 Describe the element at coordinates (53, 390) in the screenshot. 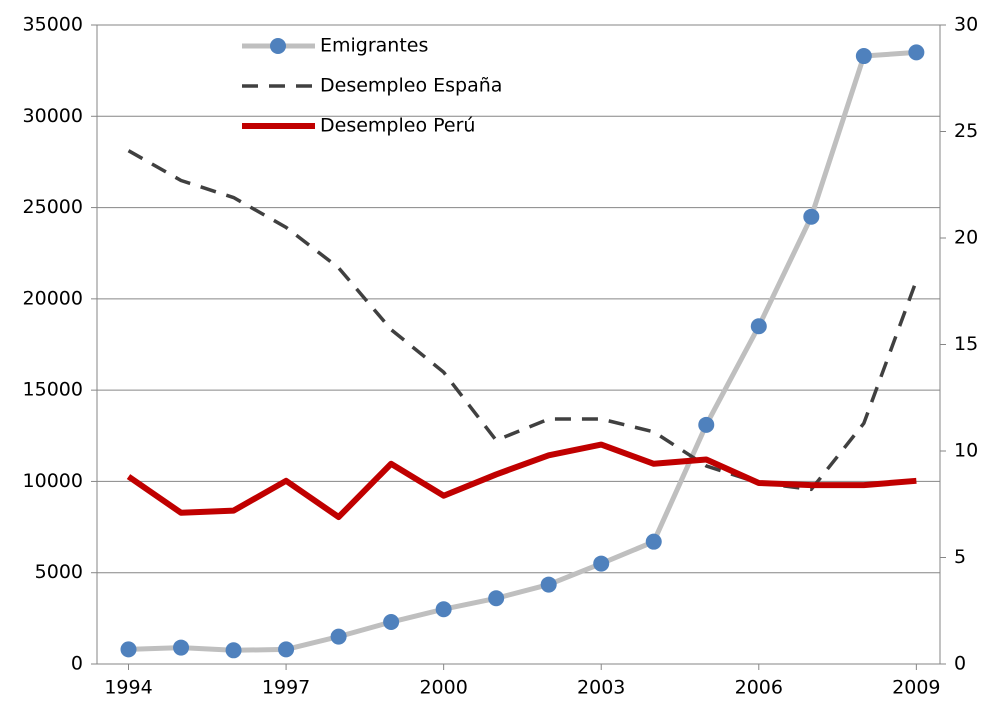

I see `y-tick-label: 15000` at that location.